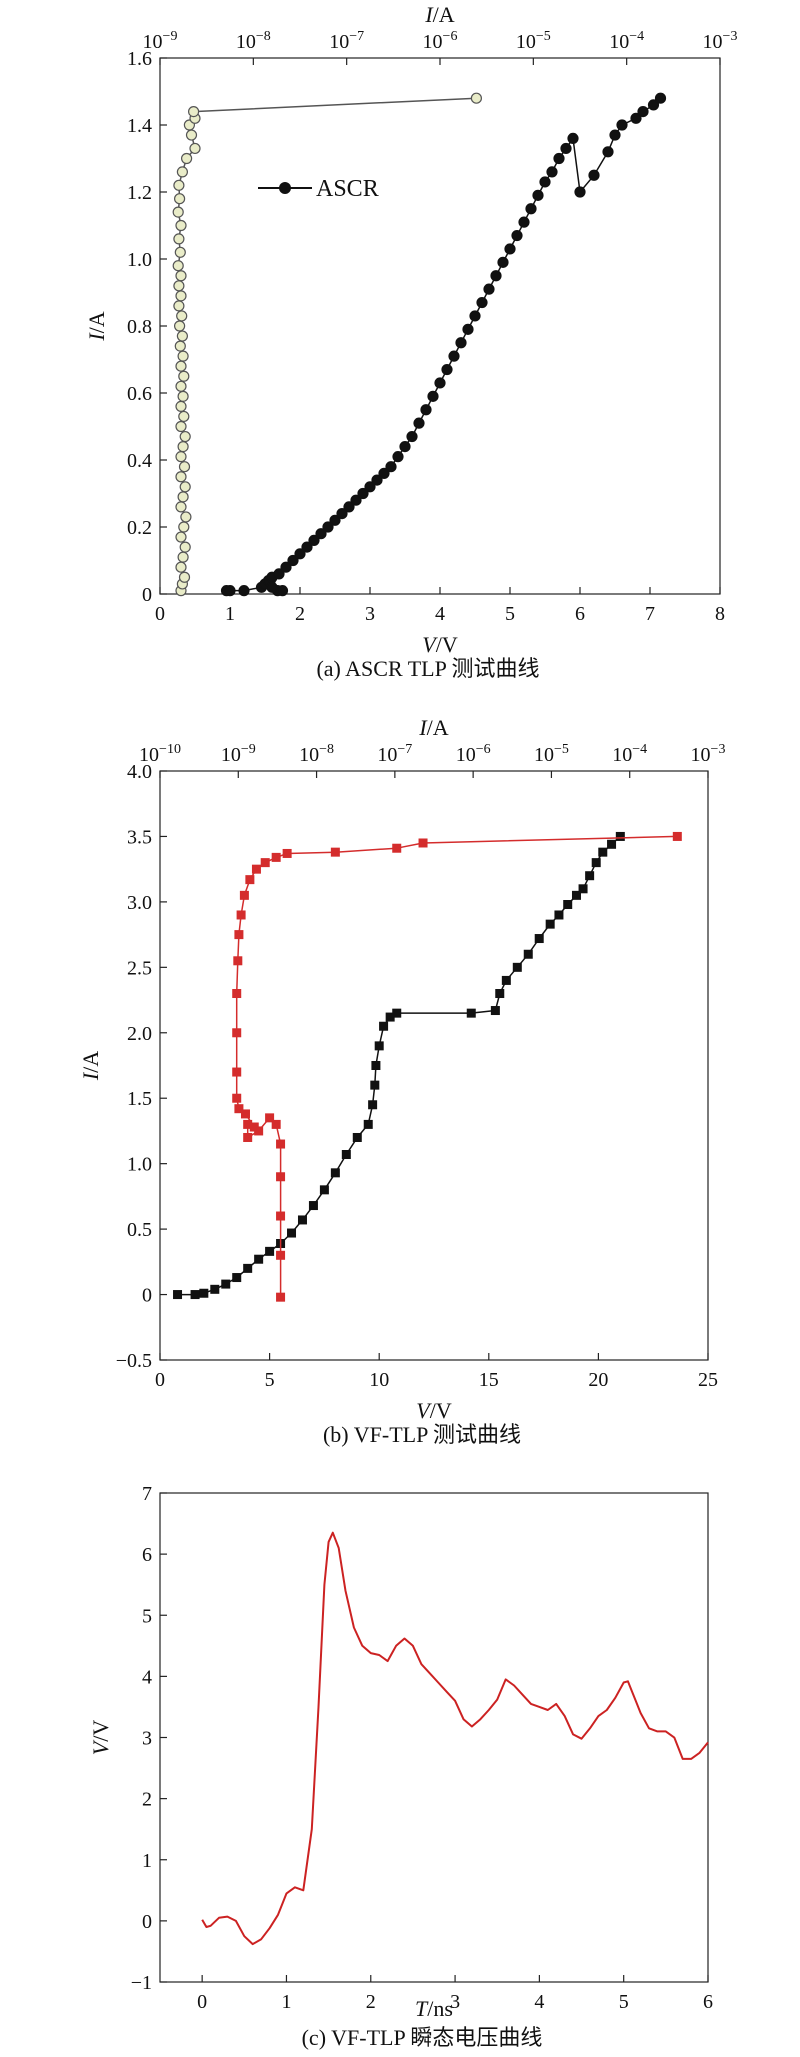 The image size is (800, 2057). What do you see at coordinates (100, 1731) in the screenshot?
I see `y-axis-unit: /V` at bounding box center [100, 1731].